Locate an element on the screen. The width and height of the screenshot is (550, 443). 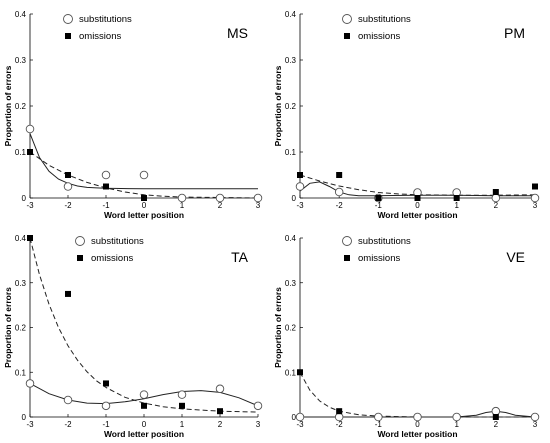
legend-label-omissions: omissions is located at coordinates (112, 258).